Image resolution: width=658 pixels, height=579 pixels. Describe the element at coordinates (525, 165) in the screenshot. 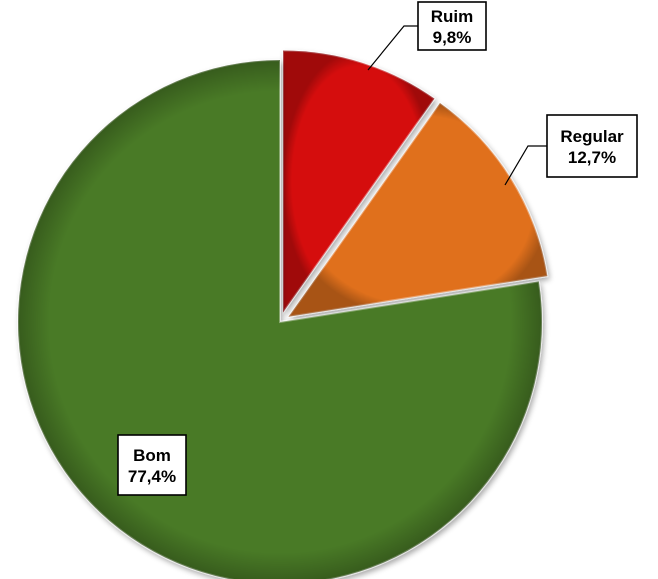

I see `leader-line-regular` at that location.